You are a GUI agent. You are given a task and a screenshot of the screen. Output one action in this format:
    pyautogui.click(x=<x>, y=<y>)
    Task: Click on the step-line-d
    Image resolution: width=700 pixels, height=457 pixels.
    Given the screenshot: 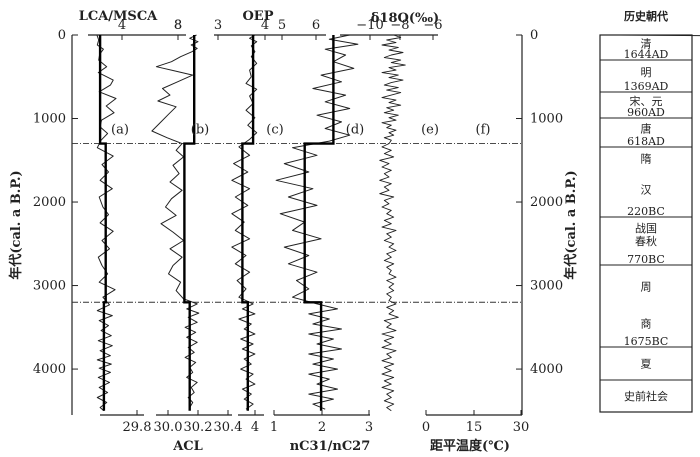 What is the action you would take?
    pyautogui.click(x=319, y=223)
    